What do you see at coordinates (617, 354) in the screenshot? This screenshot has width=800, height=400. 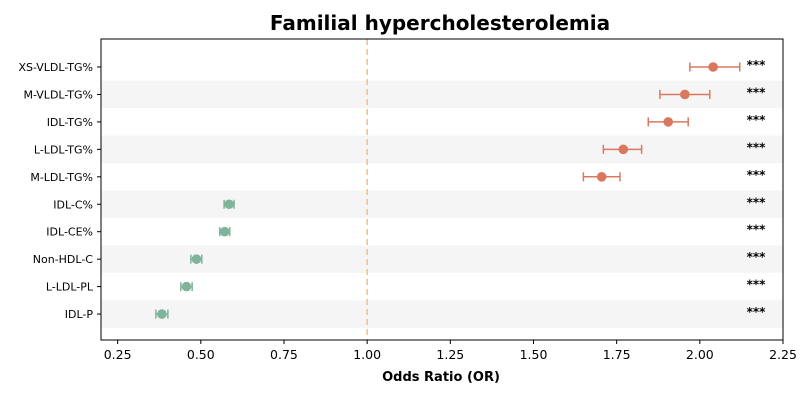 I see `x-tick-label: 1.75` at bounding box center [617, 354].